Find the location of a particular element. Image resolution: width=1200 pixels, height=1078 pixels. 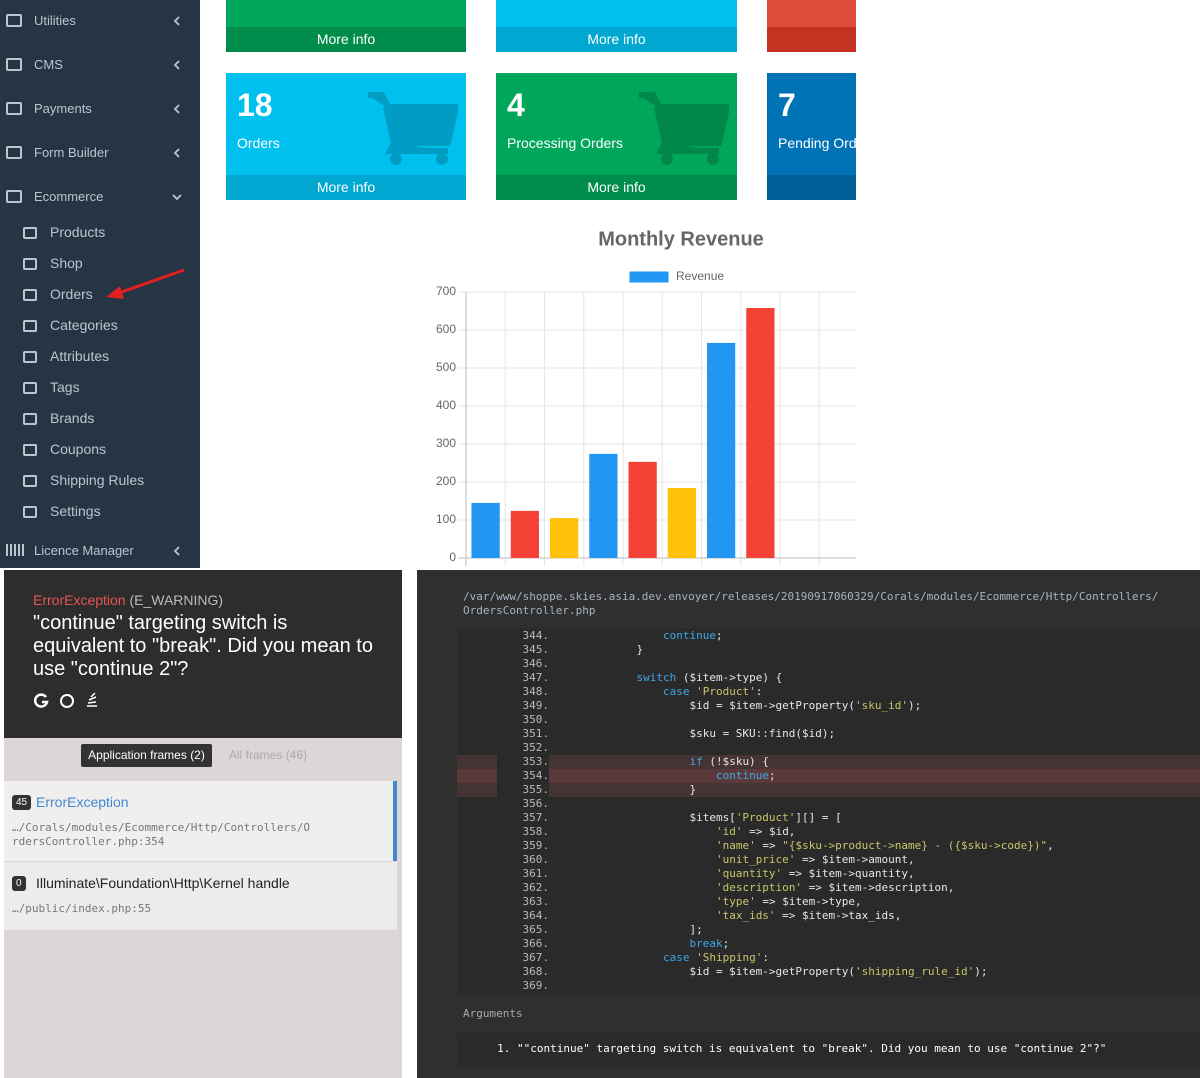

card-label: Pending Orders is located at coordinates (817, 143).